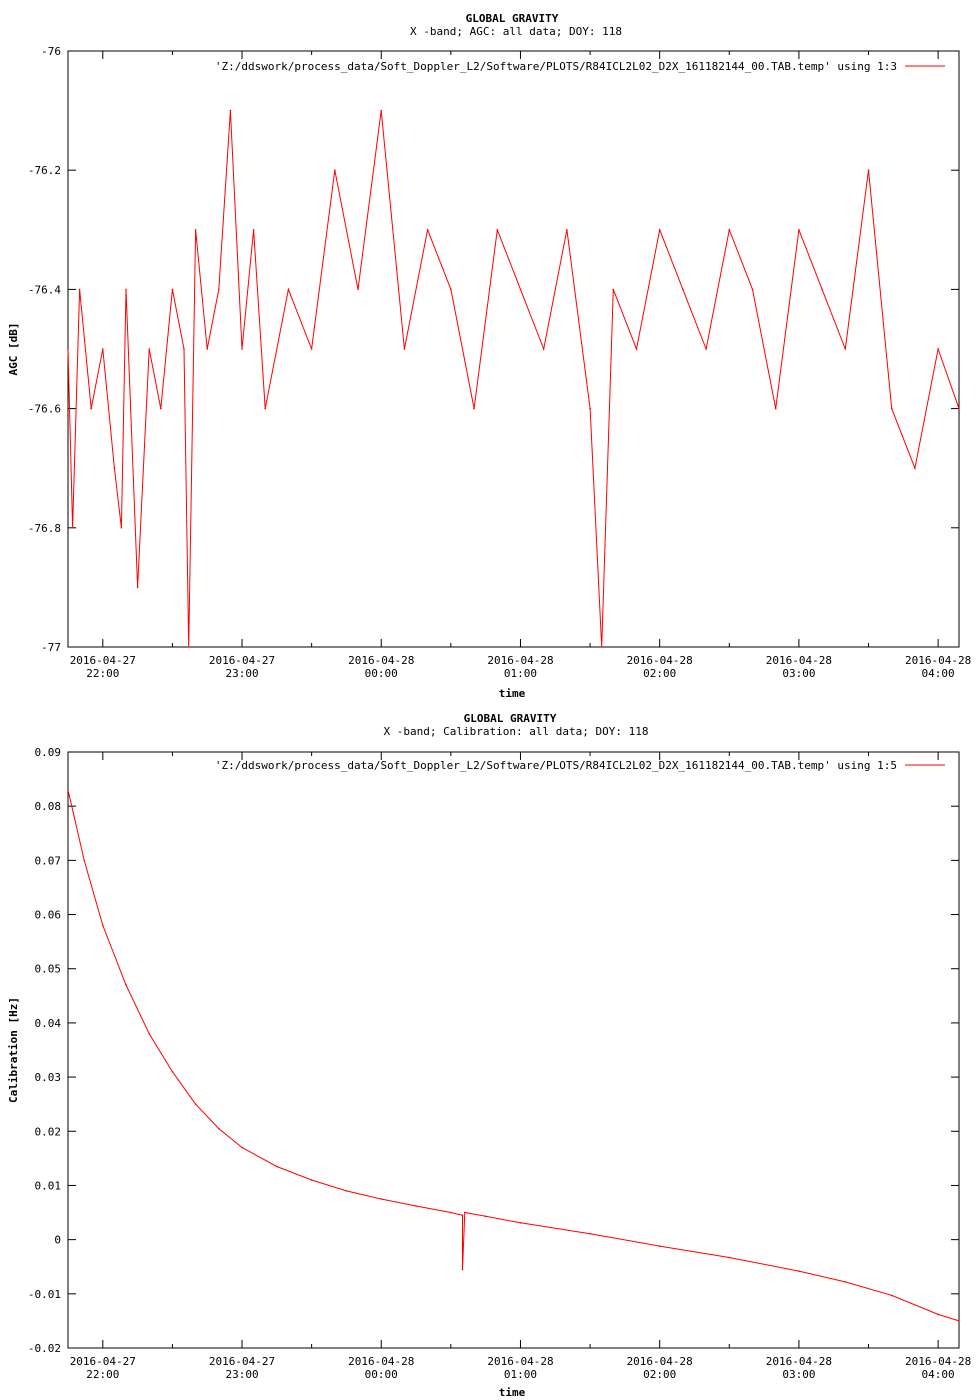 The image size is (980, 1400). I want to click on y-tick-label: -76.2, so click(44, 170).